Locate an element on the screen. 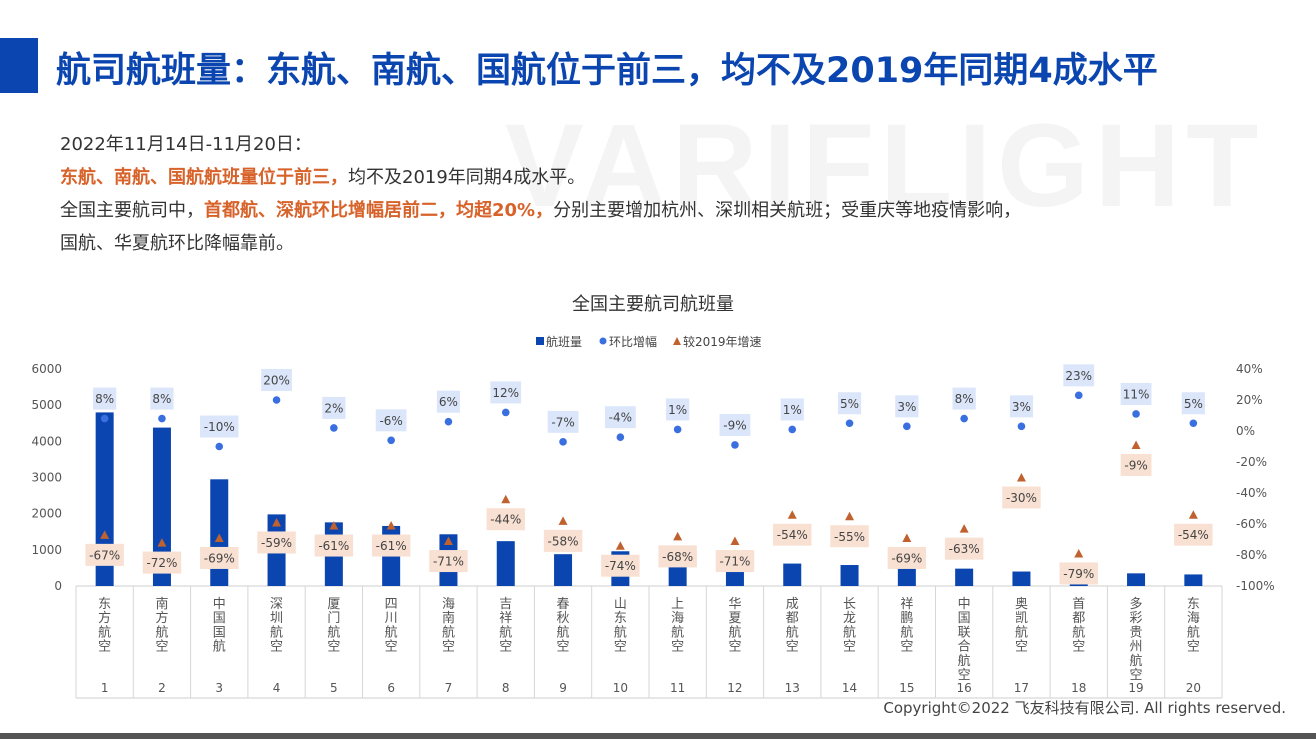  summary-date-line: 2022年11月14日-11月20日： is located at coordinates (186, 144).